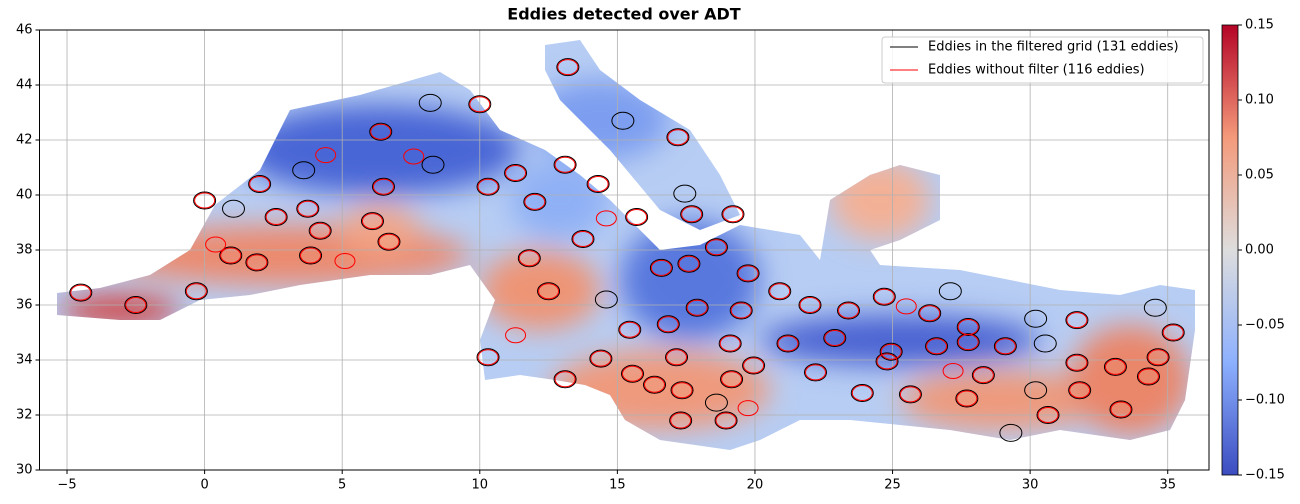 The height and width of the screenshot is (504, 1300). I want to click on y-tick-label: 38, so click(24, 250).